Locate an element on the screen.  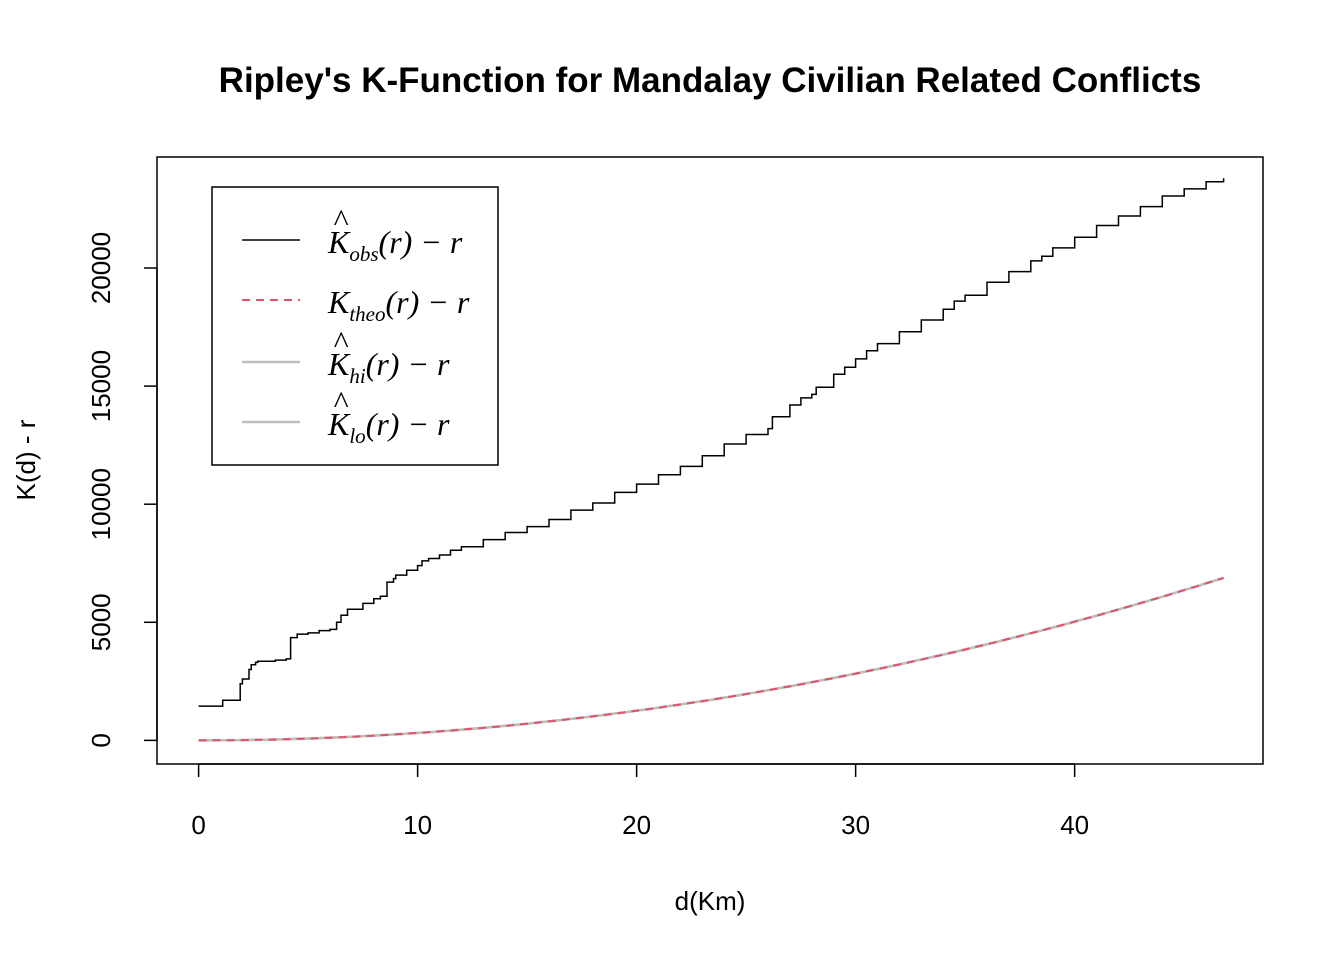
legend-hat-hi: ^ is located at coordinates (341, 342).